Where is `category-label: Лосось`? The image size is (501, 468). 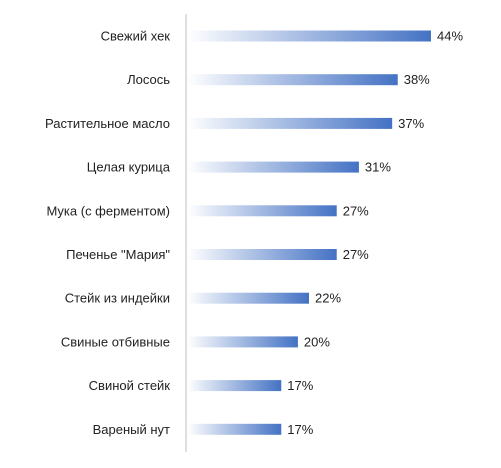 category-label: Лосось is located at coordinates (148, 79).